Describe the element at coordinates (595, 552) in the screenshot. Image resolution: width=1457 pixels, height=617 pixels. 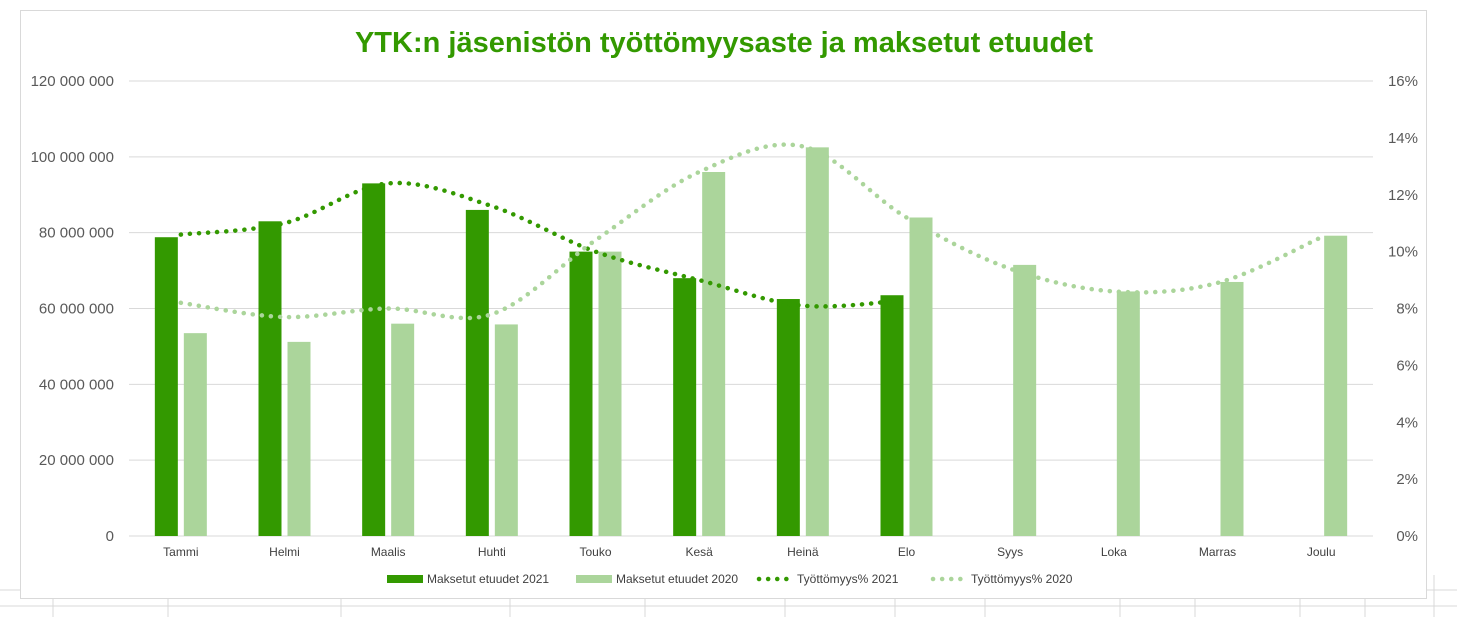
I see `category-label: Touko` at that location.